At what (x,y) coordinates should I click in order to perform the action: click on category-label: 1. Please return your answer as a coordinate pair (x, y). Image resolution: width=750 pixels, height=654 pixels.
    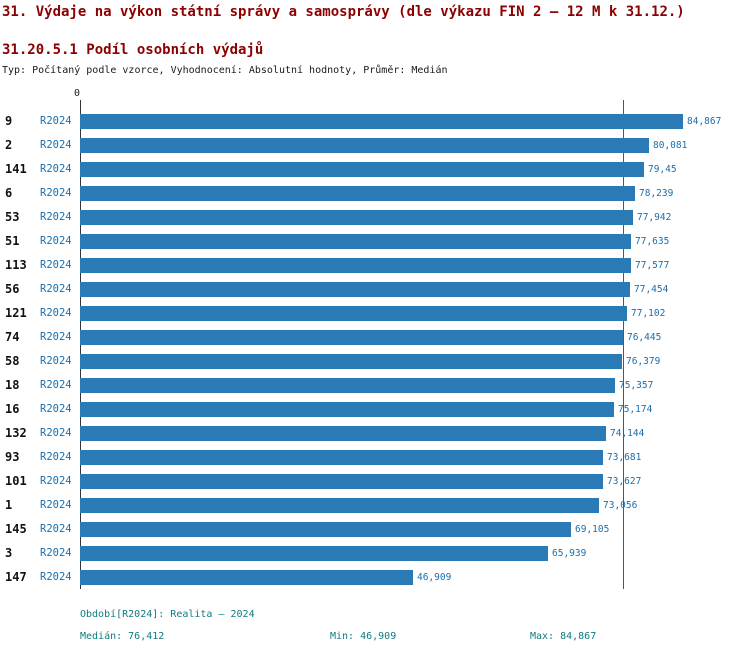
    Looking at the image, I should click on (9, 505).